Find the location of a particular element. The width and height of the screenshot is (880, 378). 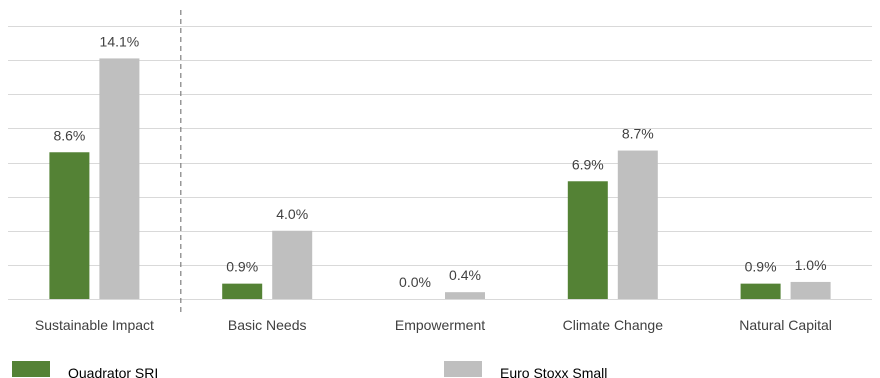

tick-label-climate-change: Climate Change is located at coordinates (613, 325).